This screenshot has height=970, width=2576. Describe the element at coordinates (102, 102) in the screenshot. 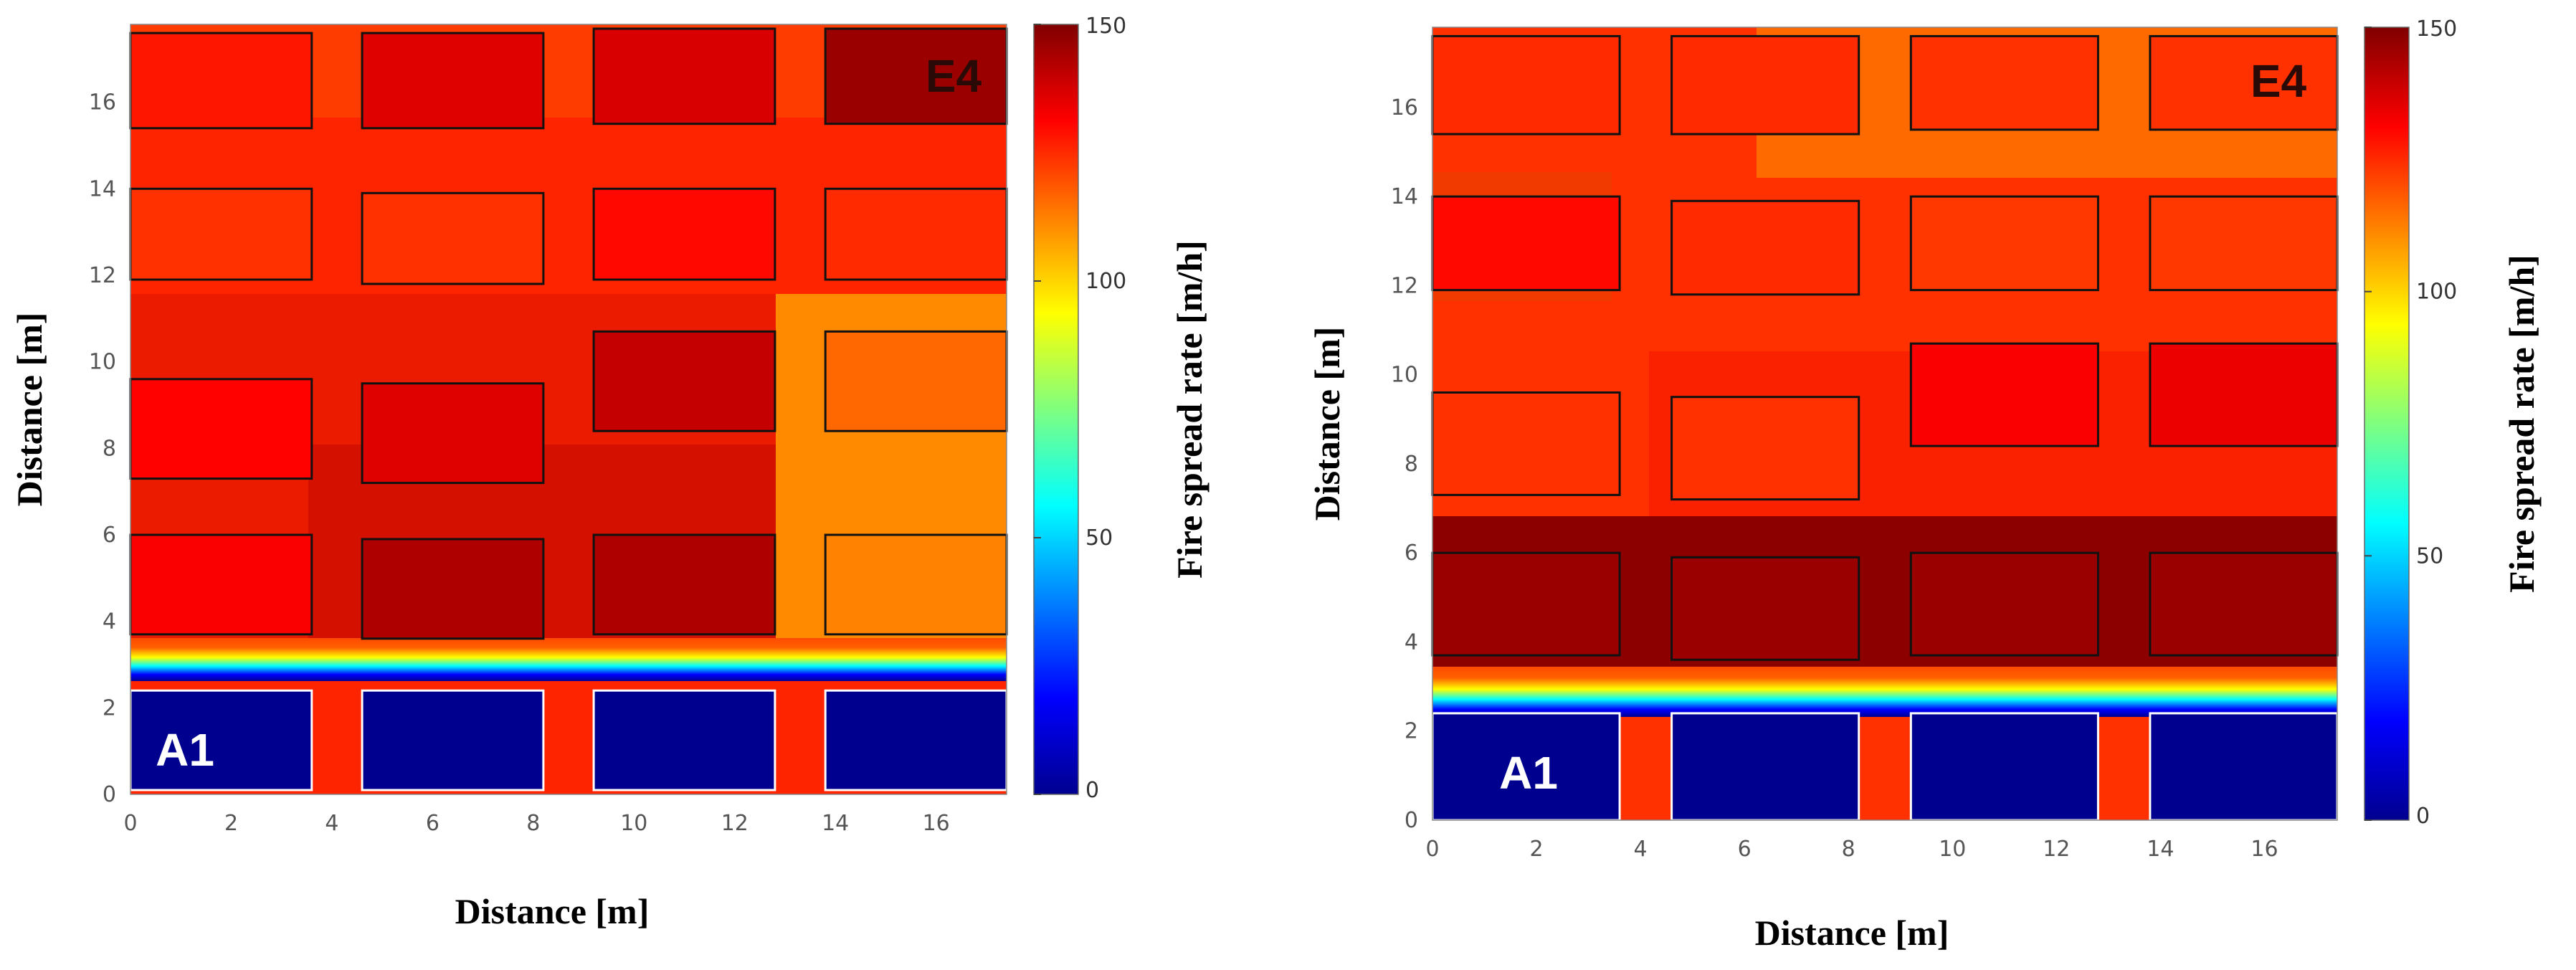

I see `left-y-tick-label: 16` at that location.